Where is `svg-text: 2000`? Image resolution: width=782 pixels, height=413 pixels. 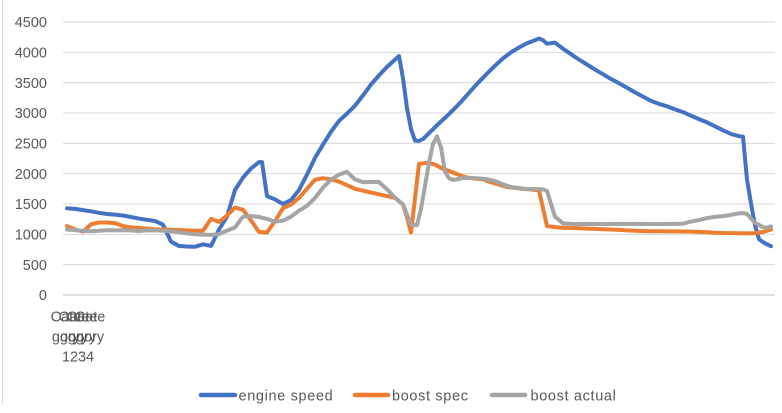
svg-text: 2000 is located at coordinates (31, 175).